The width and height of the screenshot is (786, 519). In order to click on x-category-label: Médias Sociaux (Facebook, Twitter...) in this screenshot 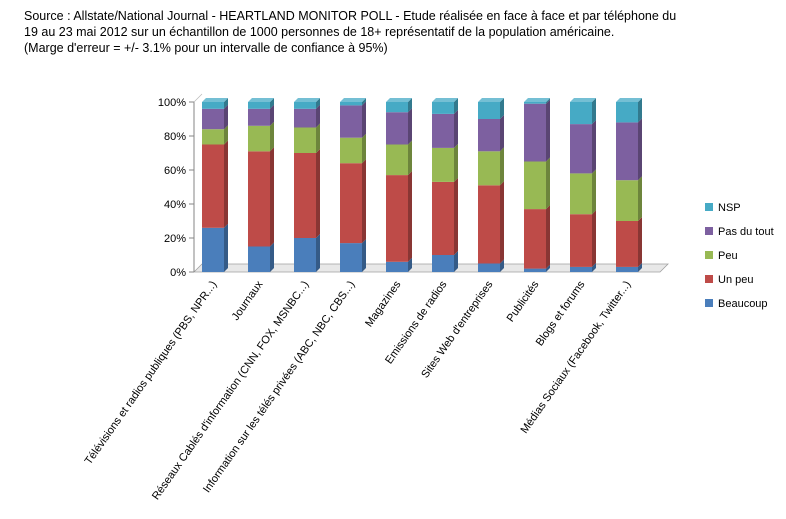, I will do `click(576, 357)`.